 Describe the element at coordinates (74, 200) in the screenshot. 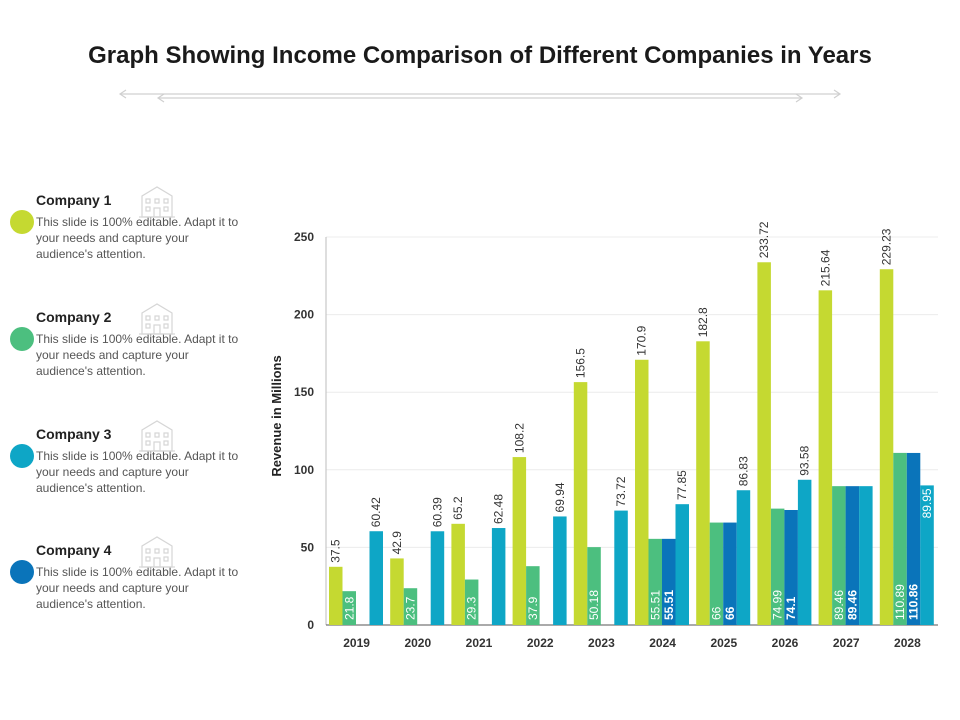

I see `legend-name: Company 1` at that location.